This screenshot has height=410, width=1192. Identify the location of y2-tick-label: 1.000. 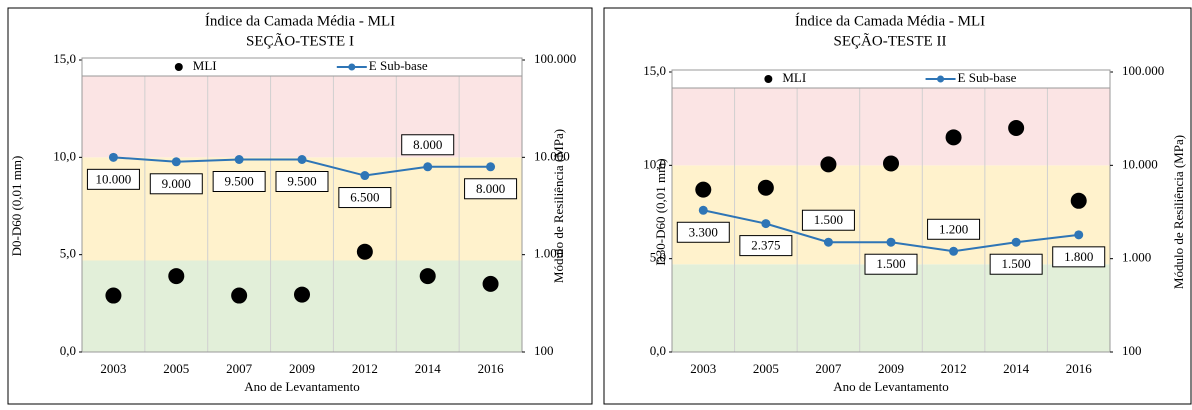
(1136, 257).